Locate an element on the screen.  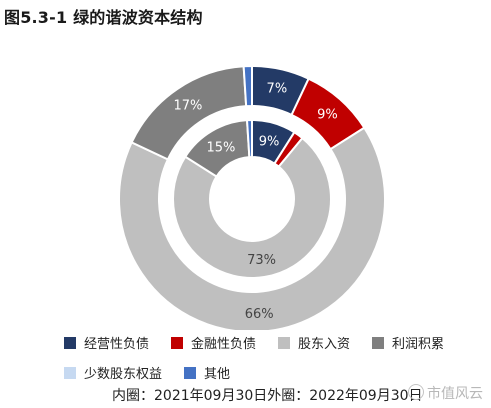
outer-ring-label-operating-liabilities: 7% is located at coordinates (277, 89).